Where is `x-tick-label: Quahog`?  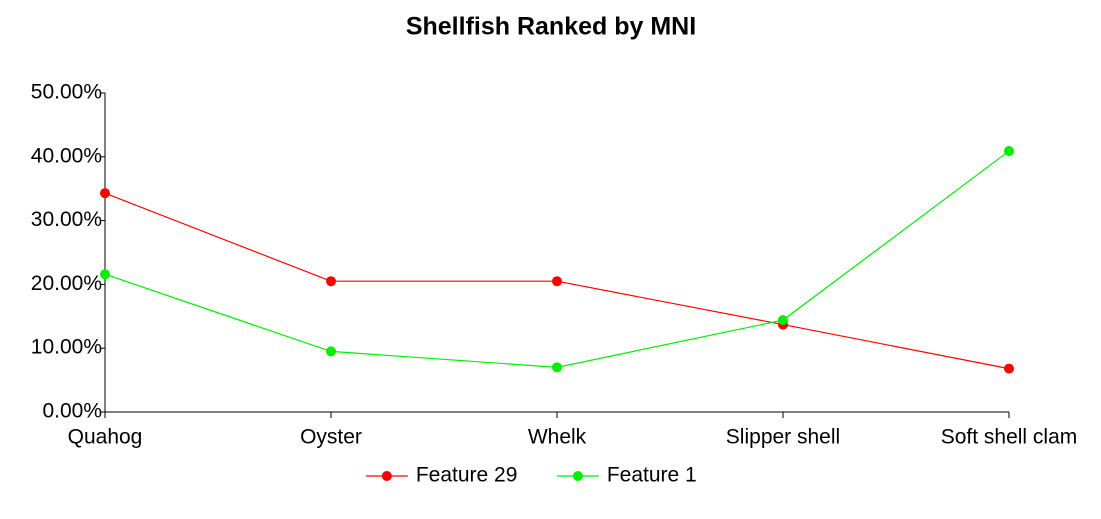 x-tick-label: Quahog is located at coordinates (105, 437).